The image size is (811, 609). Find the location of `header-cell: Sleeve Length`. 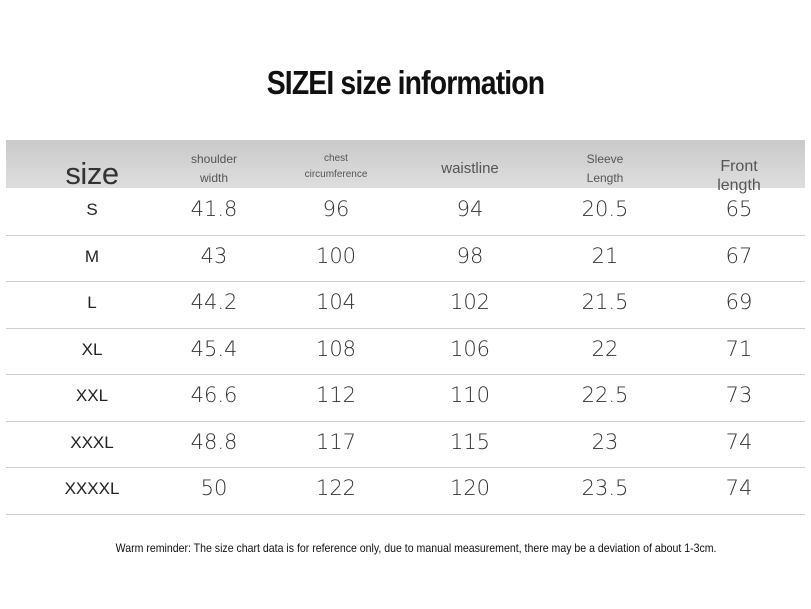

header-cell: Sleeve Length is located at coordinates (605, 168).